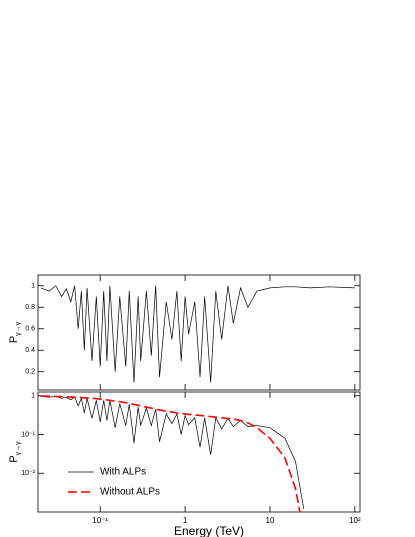  Describe the element at coordinates (355, 520) in the screenshot. I see `x-tick-label: 10²` at that location.